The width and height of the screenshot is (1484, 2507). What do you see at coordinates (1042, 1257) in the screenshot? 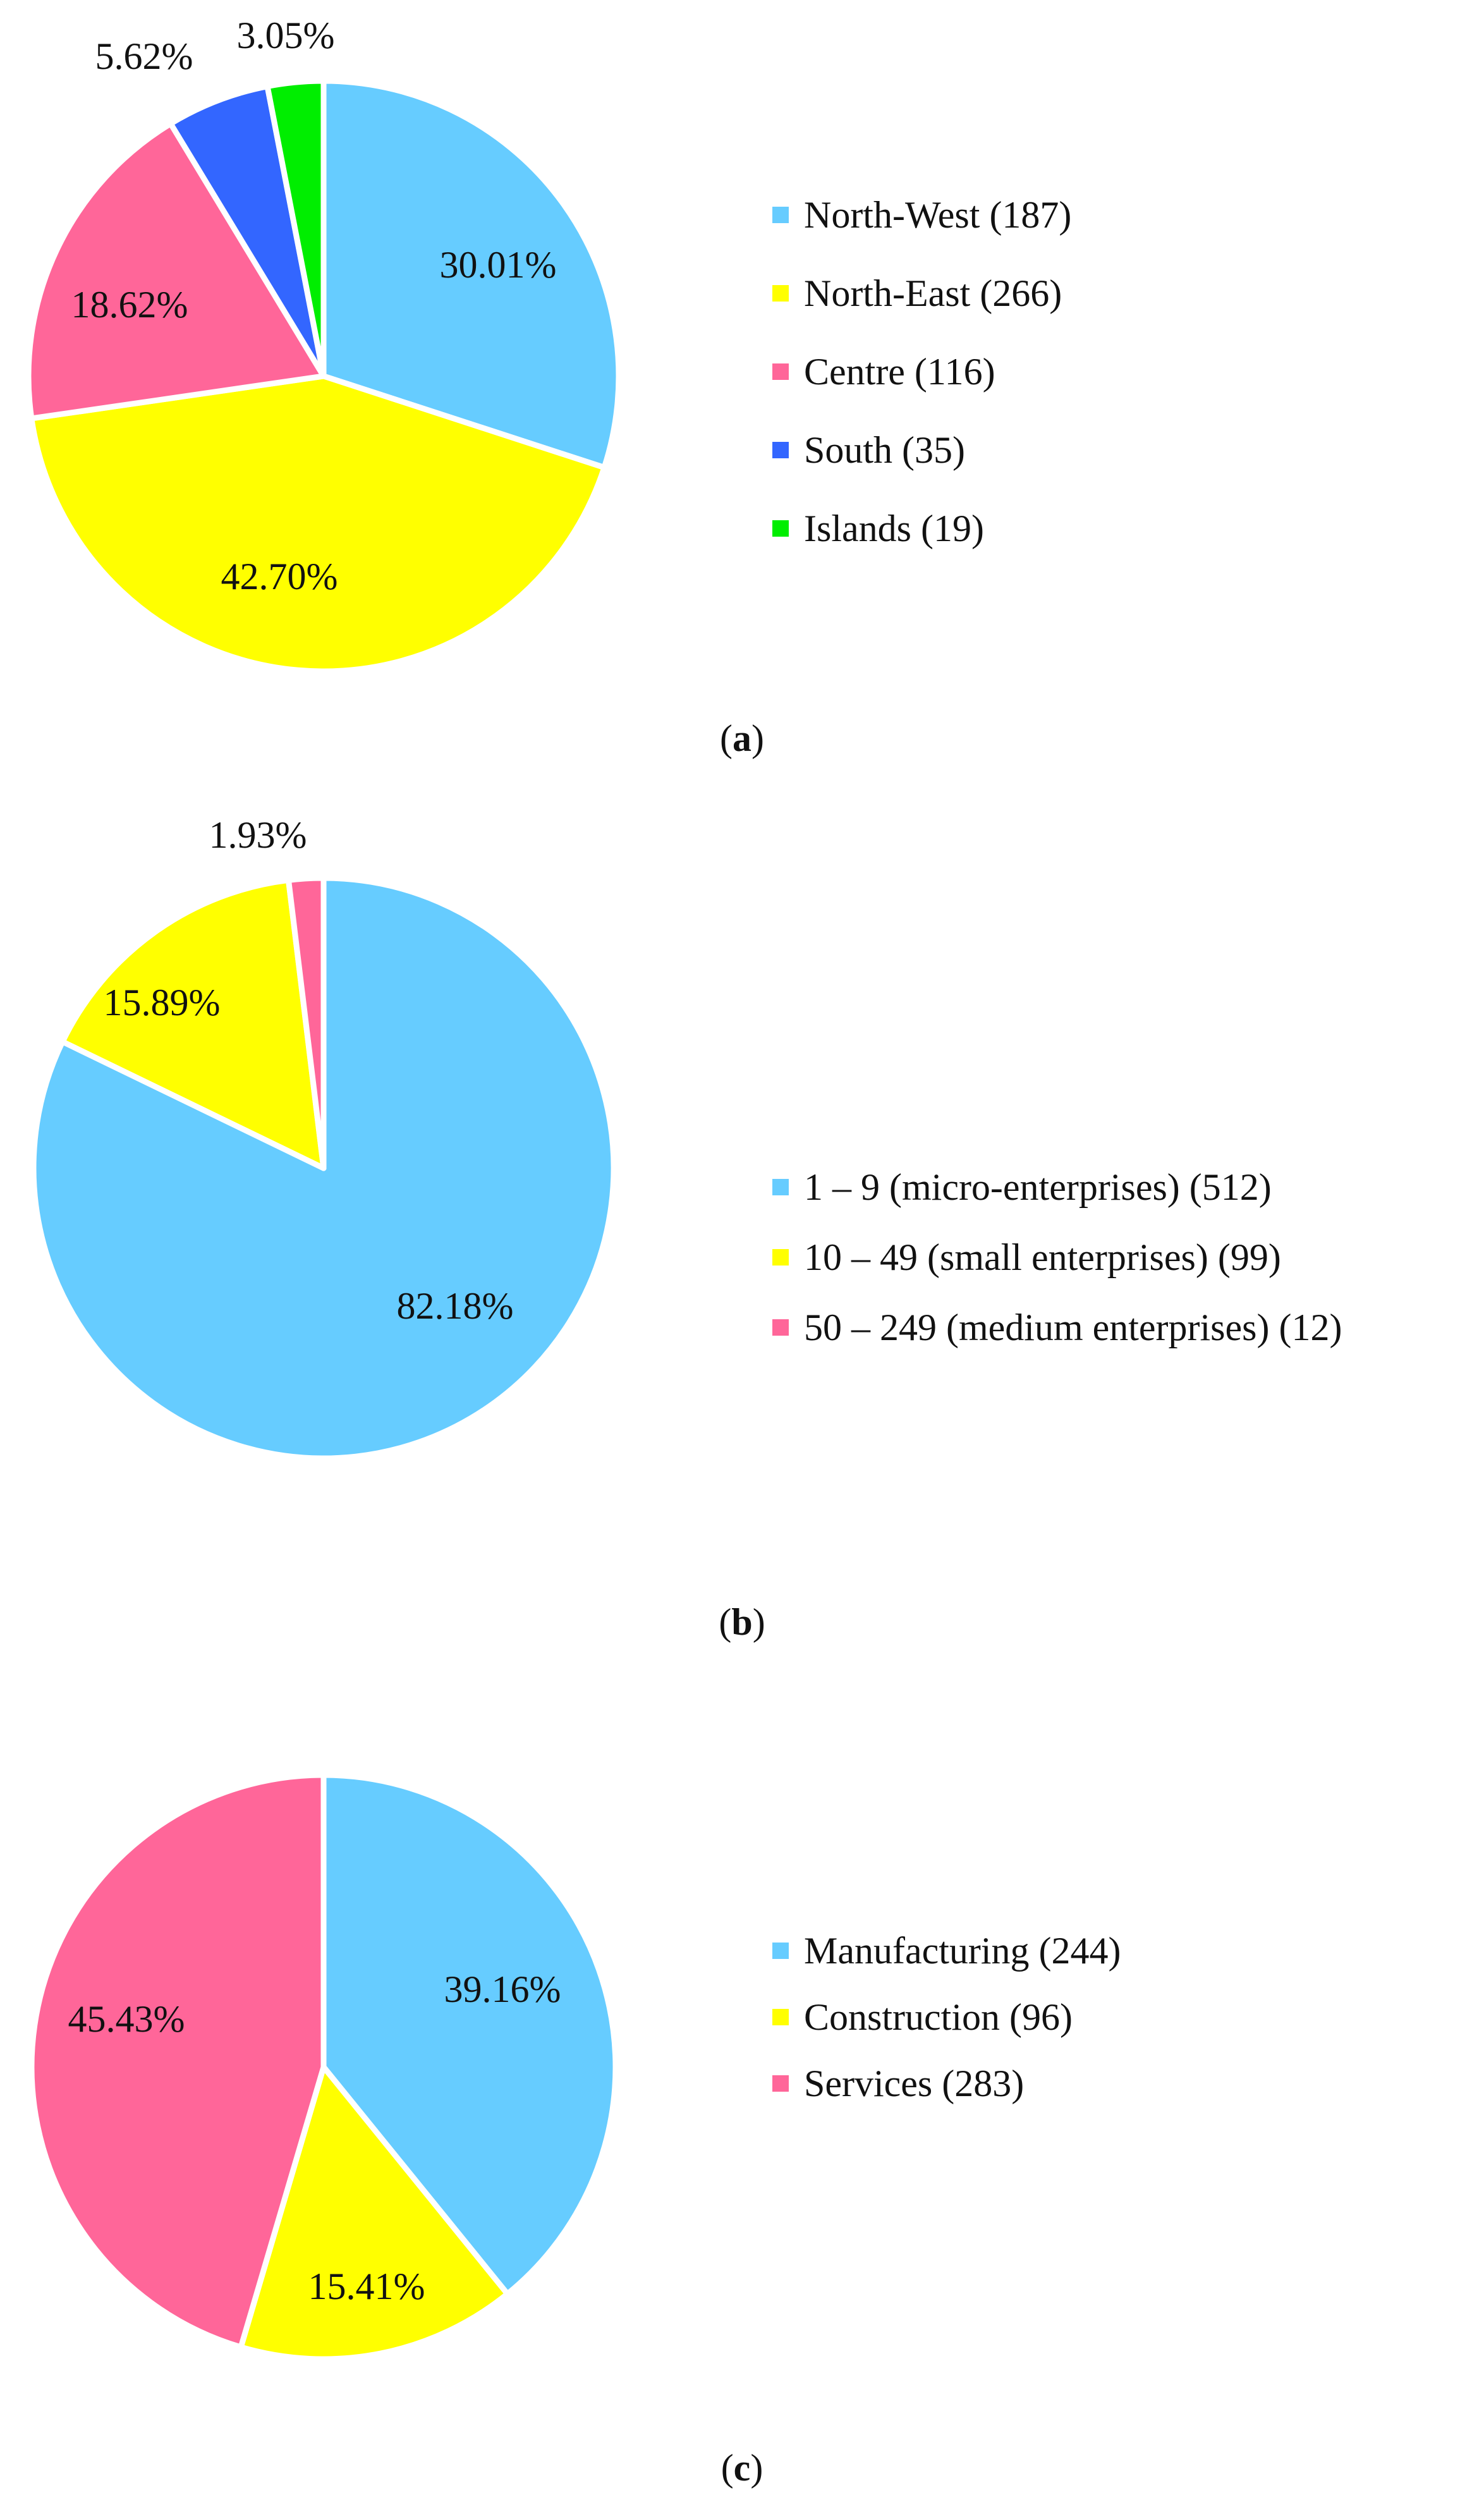
I see `legend-b-label-1: 10 – 49 (small enterprises) (99)` at bounding box center [1042, 1257].